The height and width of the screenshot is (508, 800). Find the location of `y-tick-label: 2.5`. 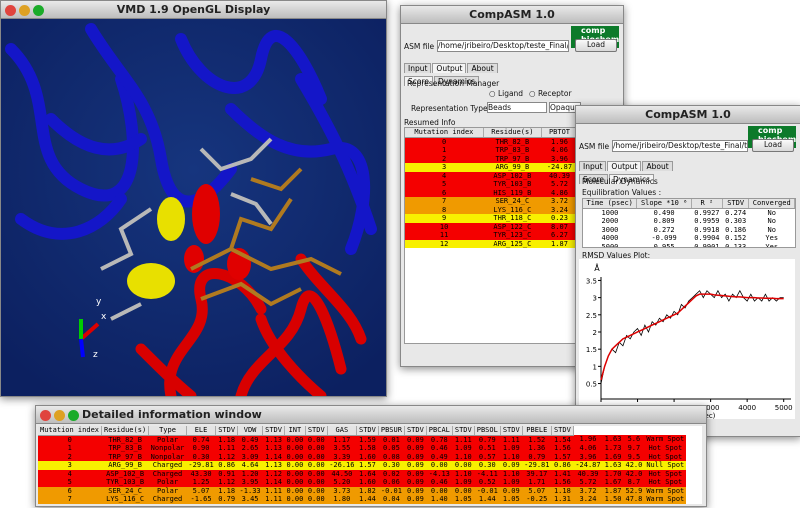

y-tick-label: 2.5 is located at coordinates (591, 316).